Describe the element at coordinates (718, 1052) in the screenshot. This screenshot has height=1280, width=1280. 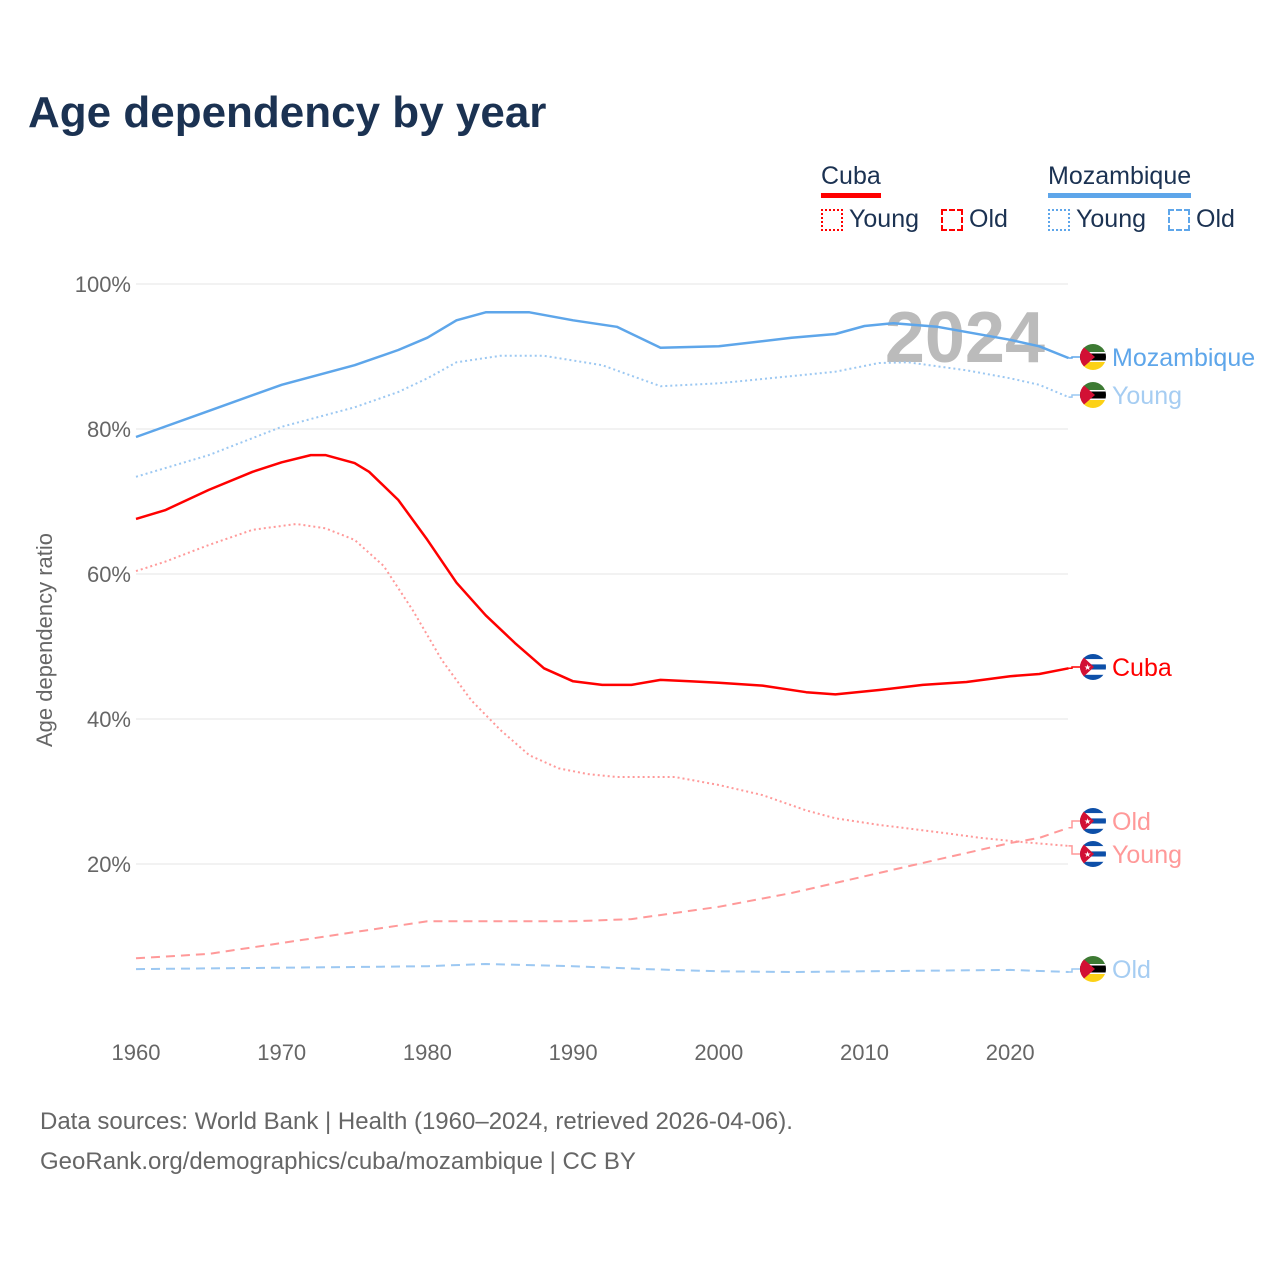
I see `x-tick-label: 2000` at that location.